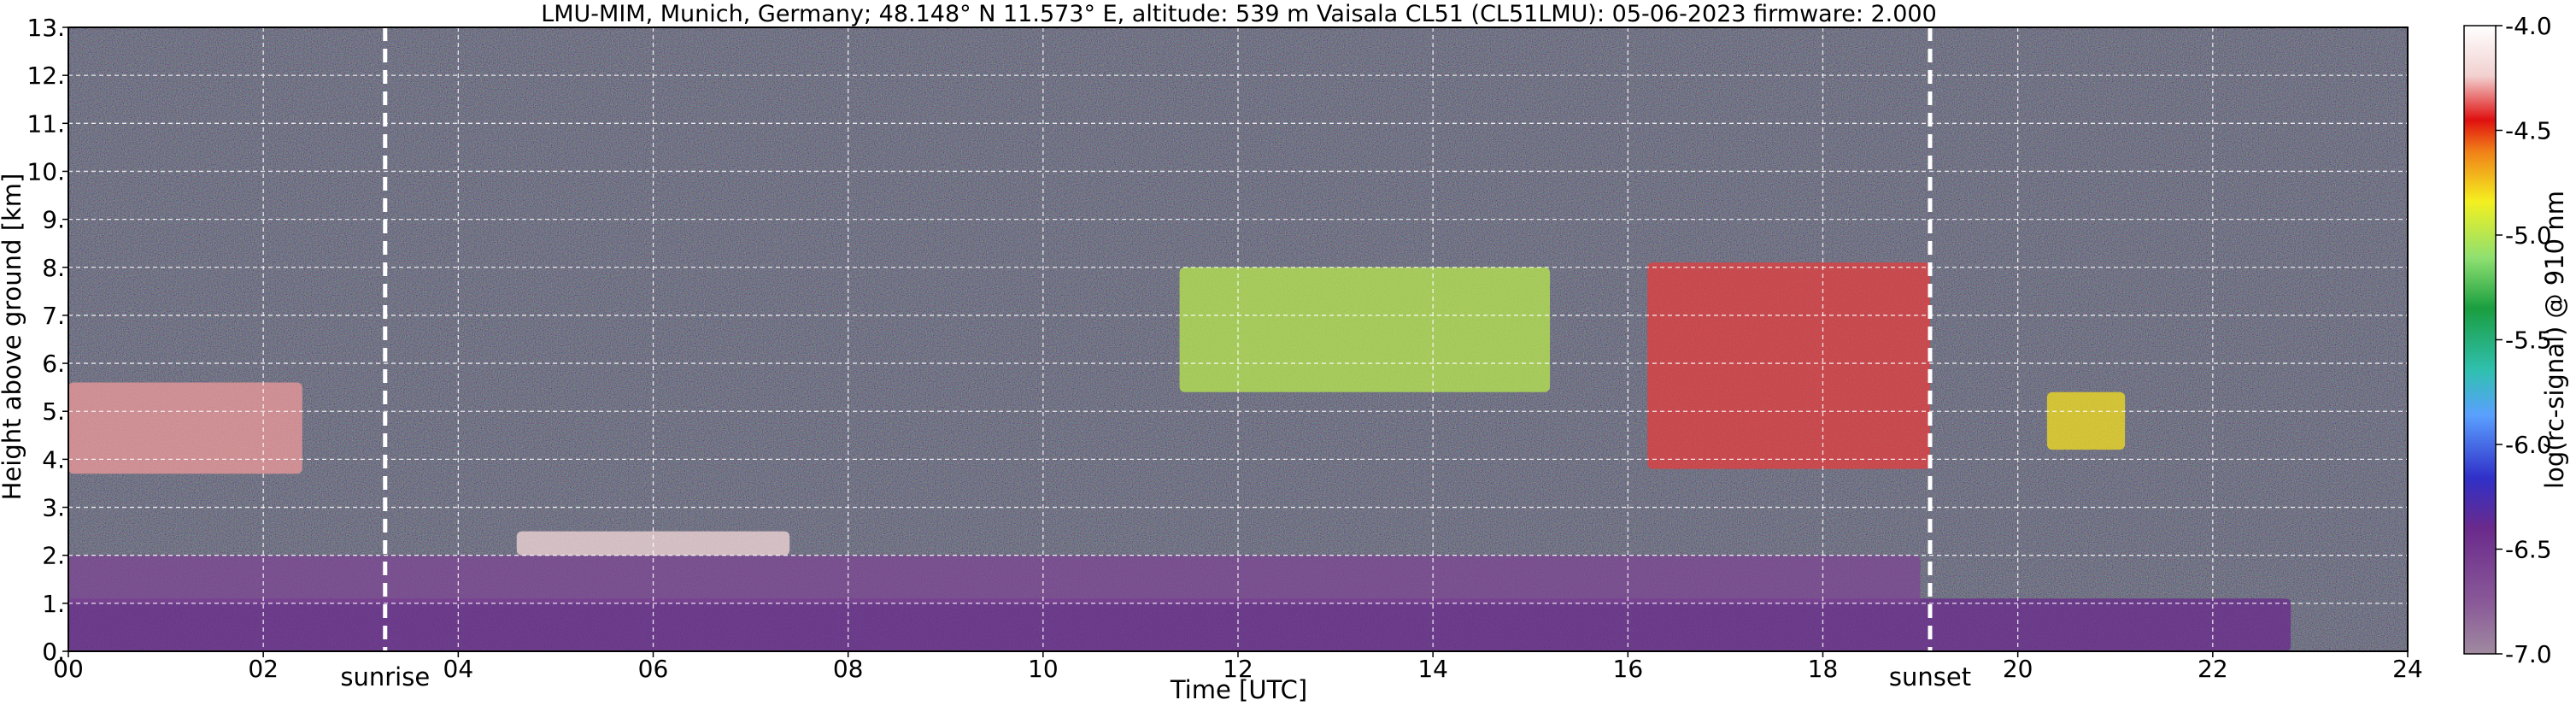 Image resolution: width=2576 pixels, height=706 pixels. Describe the element at coordinates (53, 268) in the screenshot. I see `y-tick-label: 8.` at that location.